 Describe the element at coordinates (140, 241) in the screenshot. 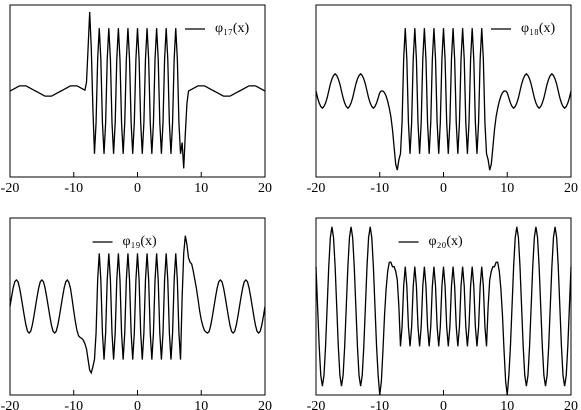

I see `legend-label: φ₁₉(x)` at that location.